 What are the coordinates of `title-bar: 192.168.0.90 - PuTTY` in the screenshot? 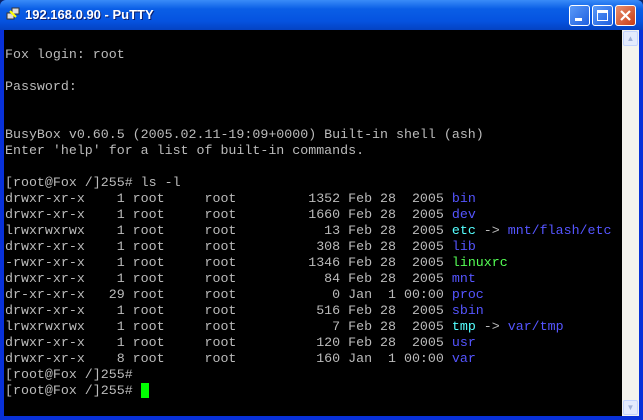 It's located at (321, 15).